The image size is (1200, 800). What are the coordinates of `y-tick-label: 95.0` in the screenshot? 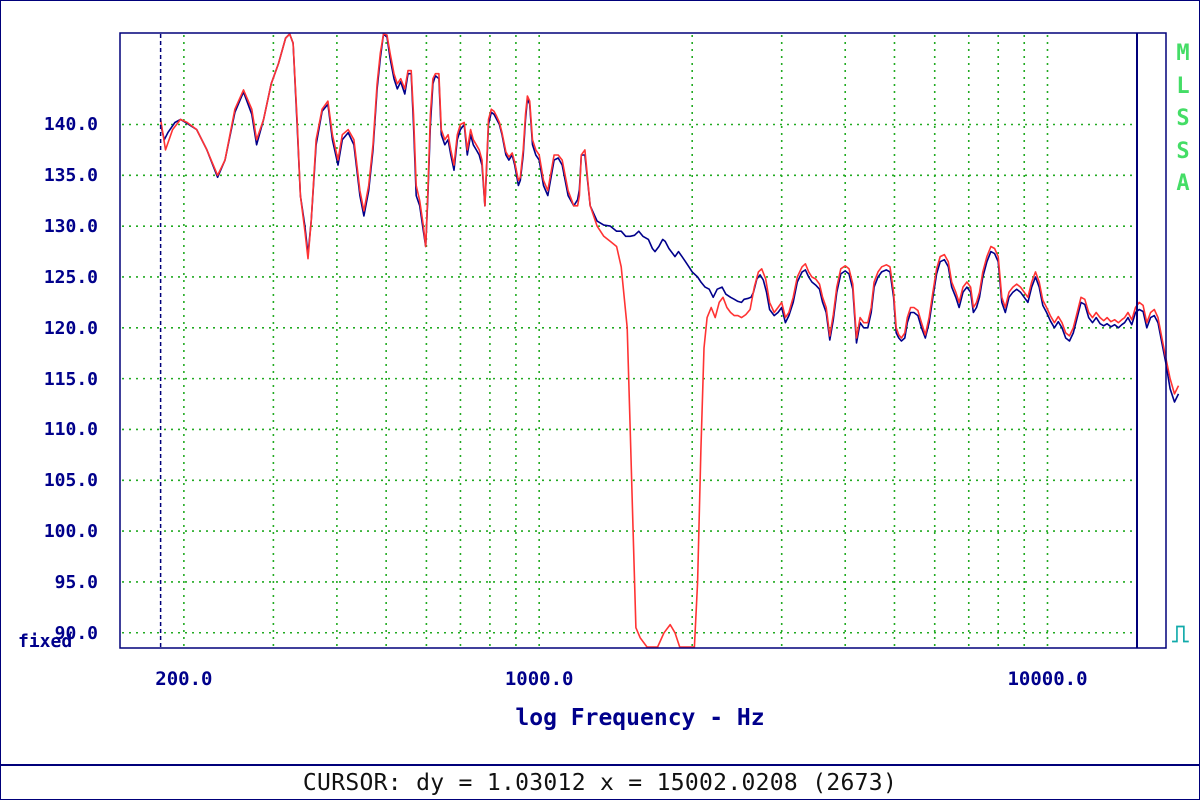 It's located at (76, 582).